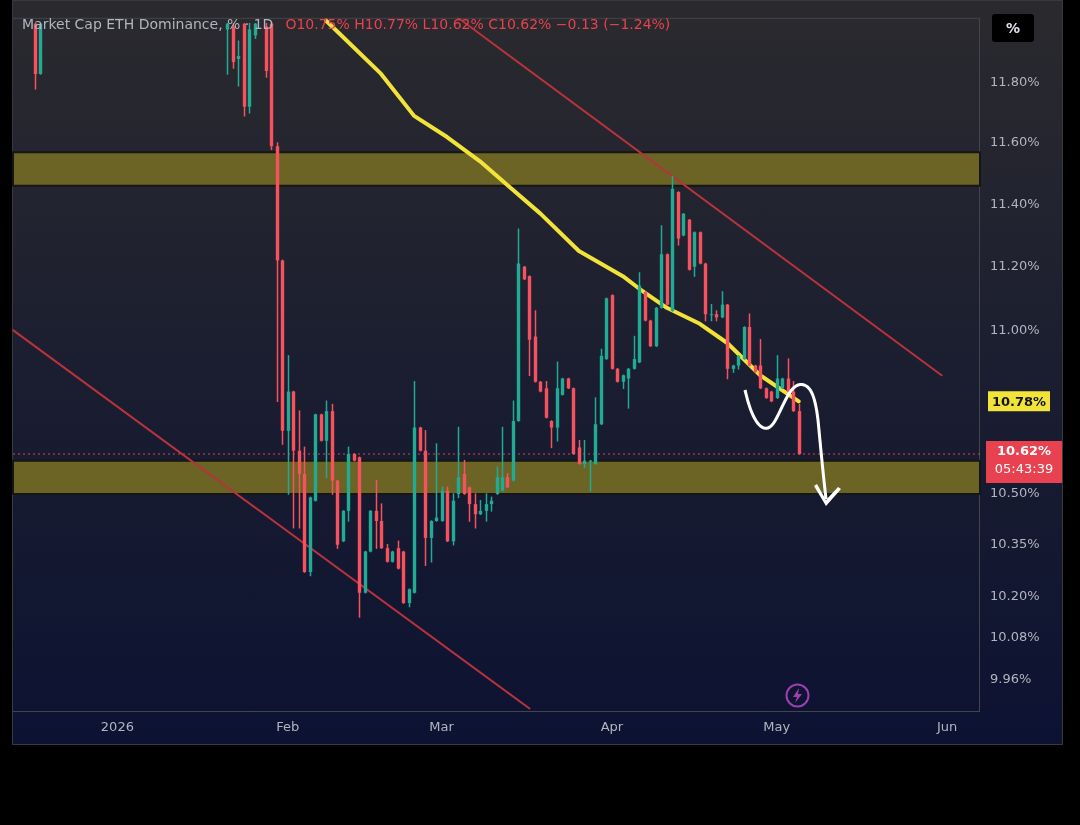 The width and height of the screenshot is (1080, 825). Describe the element at coordinates (288, 727) in the screenshot. I see `x-tick-label: Feb` at that location.